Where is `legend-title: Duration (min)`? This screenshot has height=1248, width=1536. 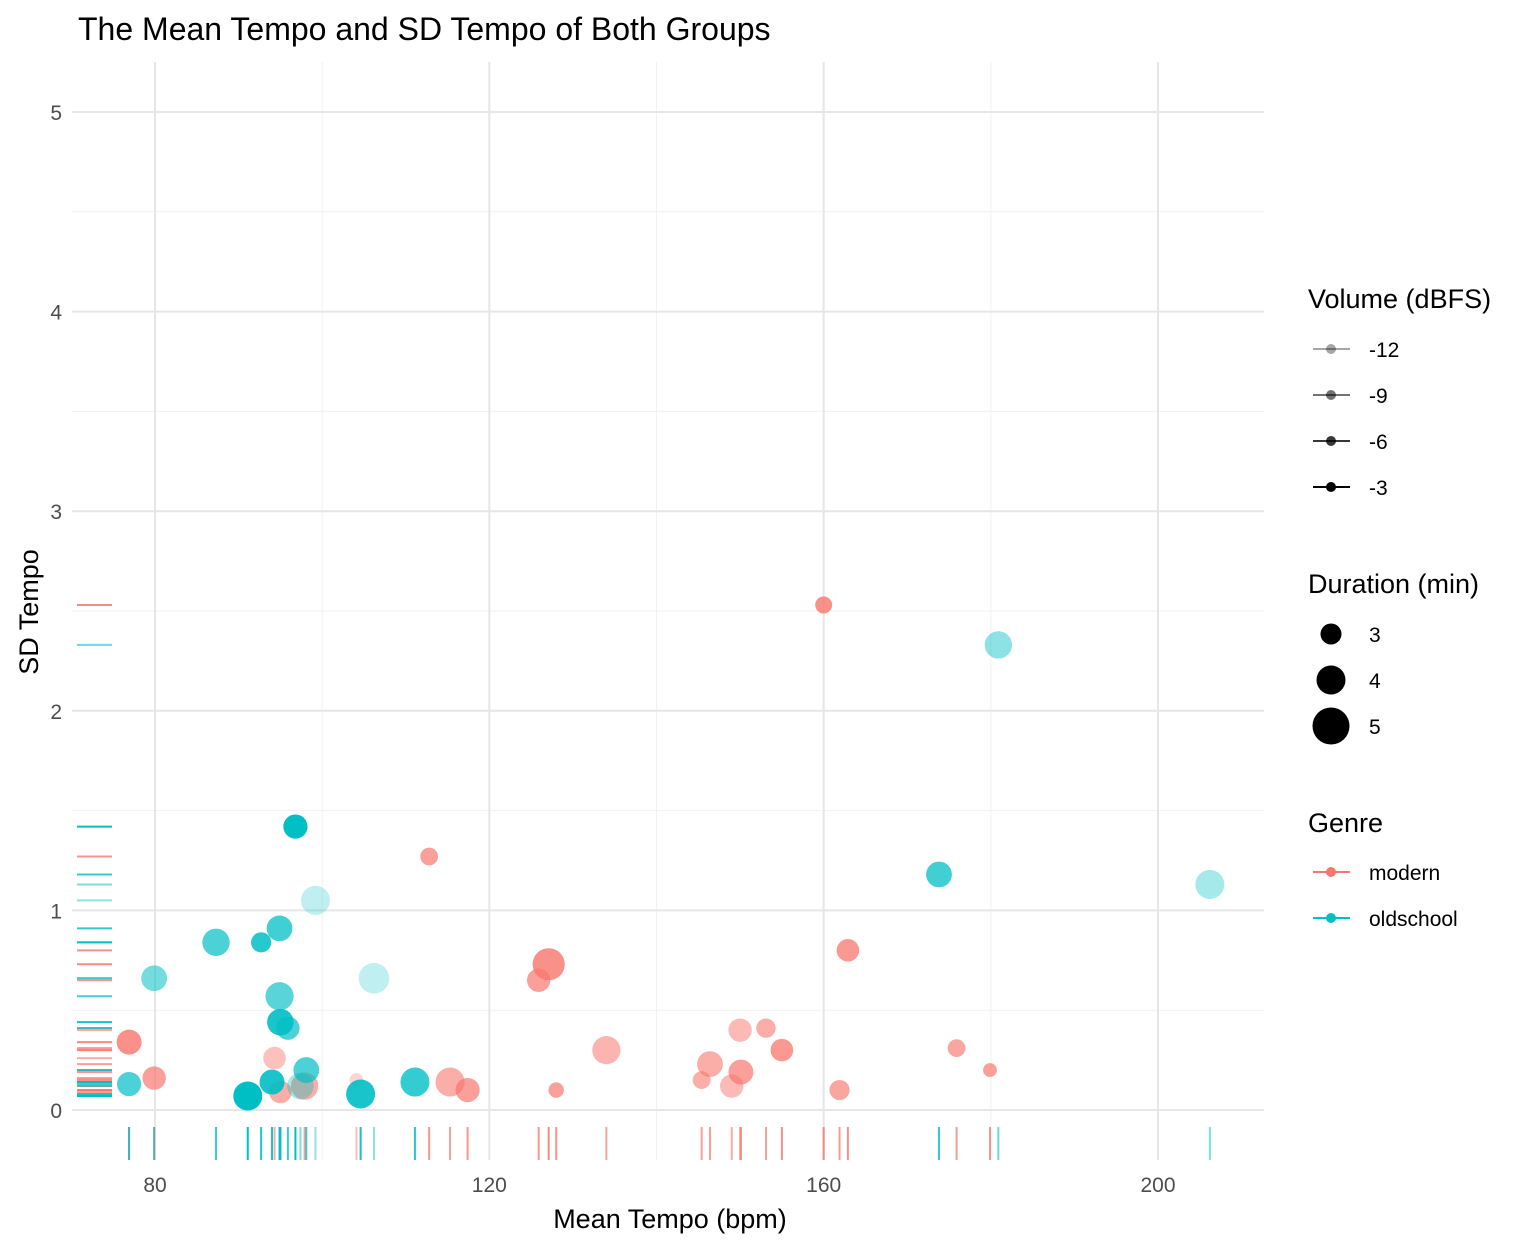
legend-title: Duration (min) is located at coordinates (1393, 584).